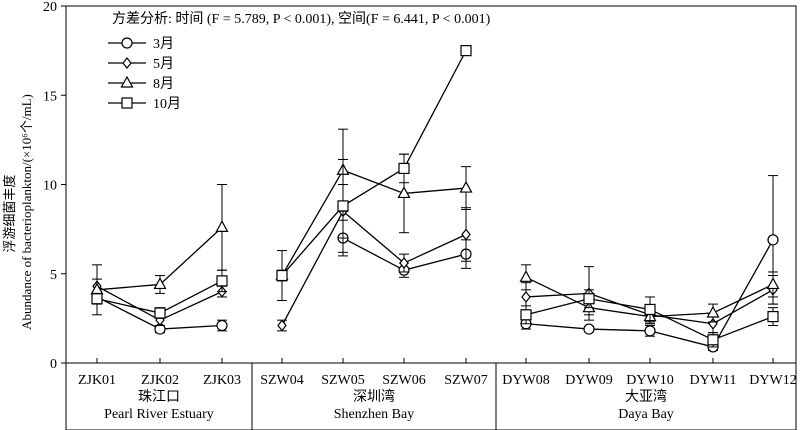 Image resolution: width=800 pixels, height=430 pixels. I want to click on y-tick-label: 0, so click(53, 364).